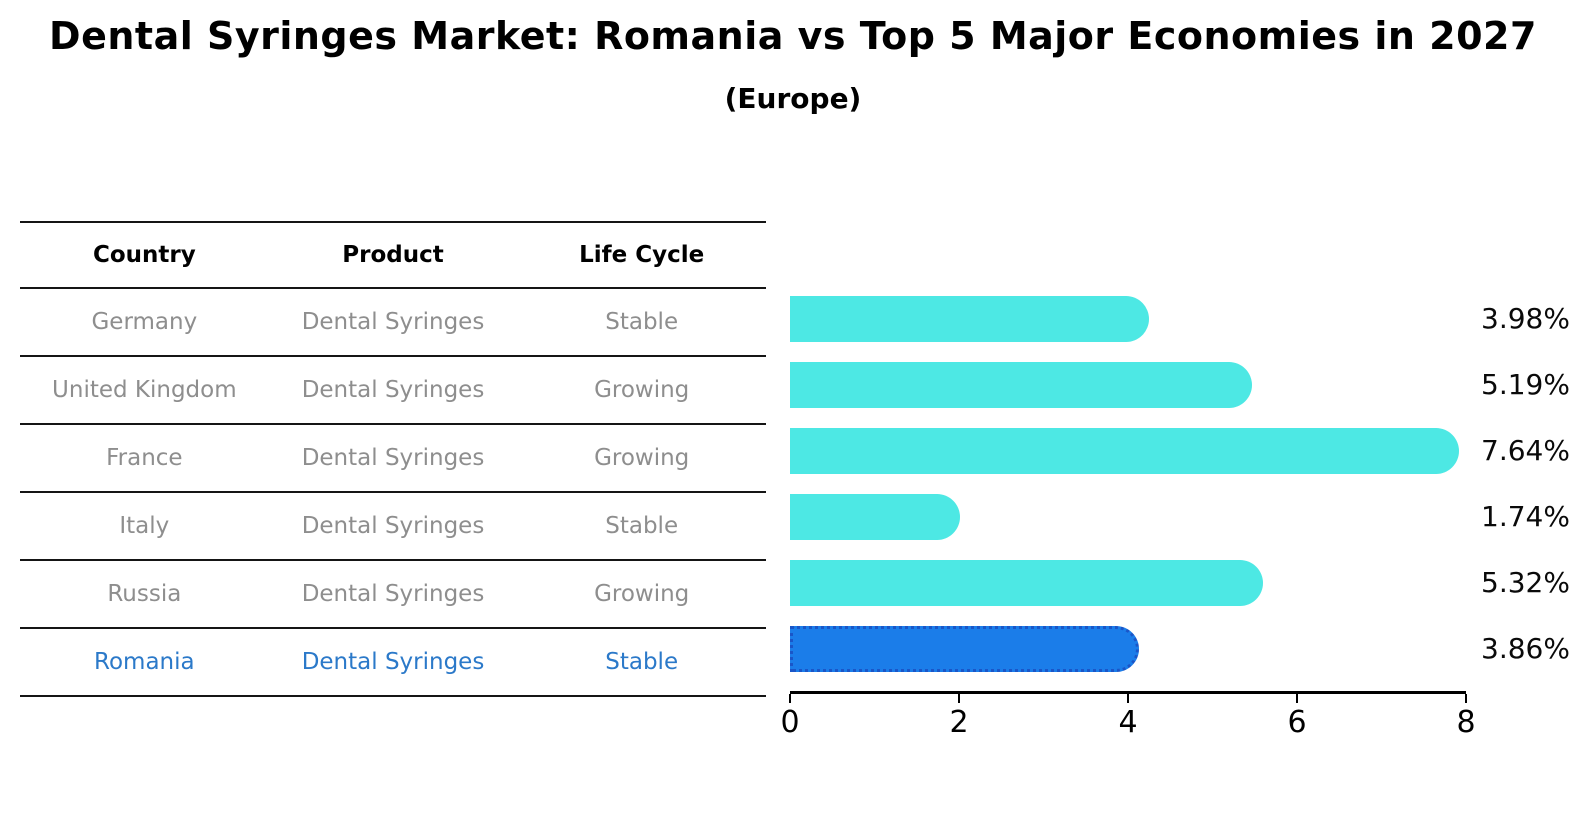  What do you see at coordinates (1525, 648) in the screenshot?
I see `bar-value-label-romania: 3.86%` at bounding box center [1525, 648].